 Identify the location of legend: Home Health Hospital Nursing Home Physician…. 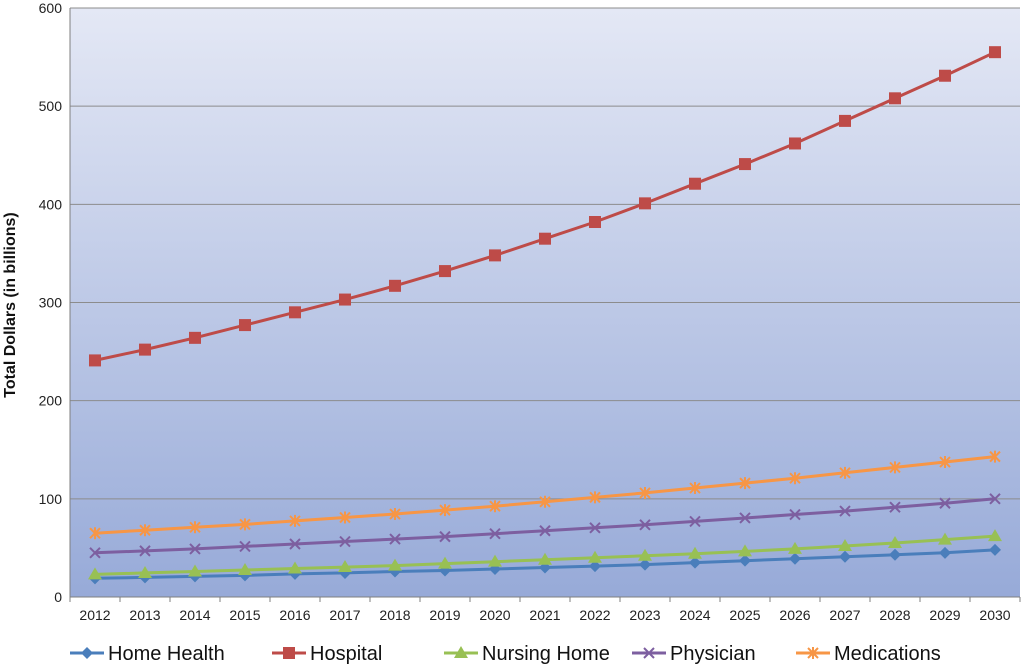
(505, 654).